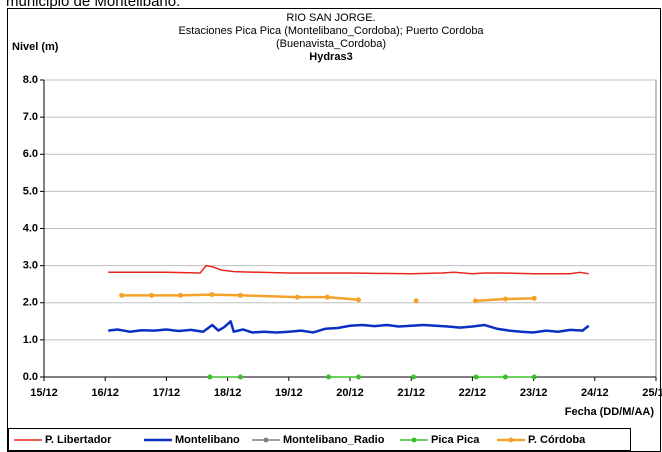 The height and width of the screenshot is (452, 662). What do you see at coordinates (207, 440) in the screenshot?
I see `legend-label: Montelibano` at bounding box center [207, 440].